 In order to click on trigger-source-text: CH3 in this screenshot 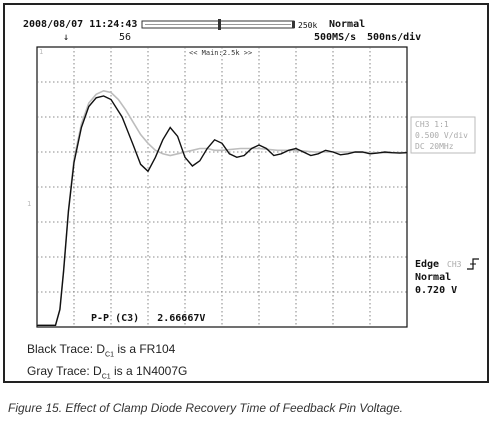, I will do `click(454, 264)`.